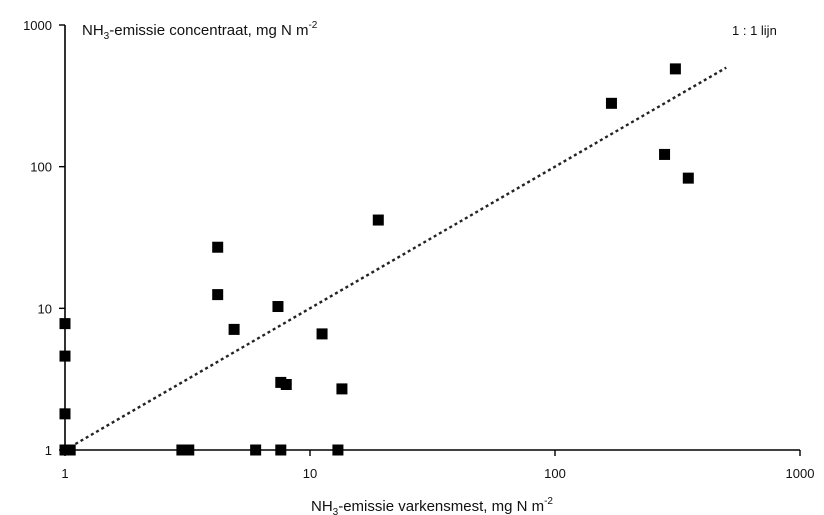 Image resolution: width=824 pixels, height=515 pixels. I want to click on y-tick-label: 100, so click(41, 167).